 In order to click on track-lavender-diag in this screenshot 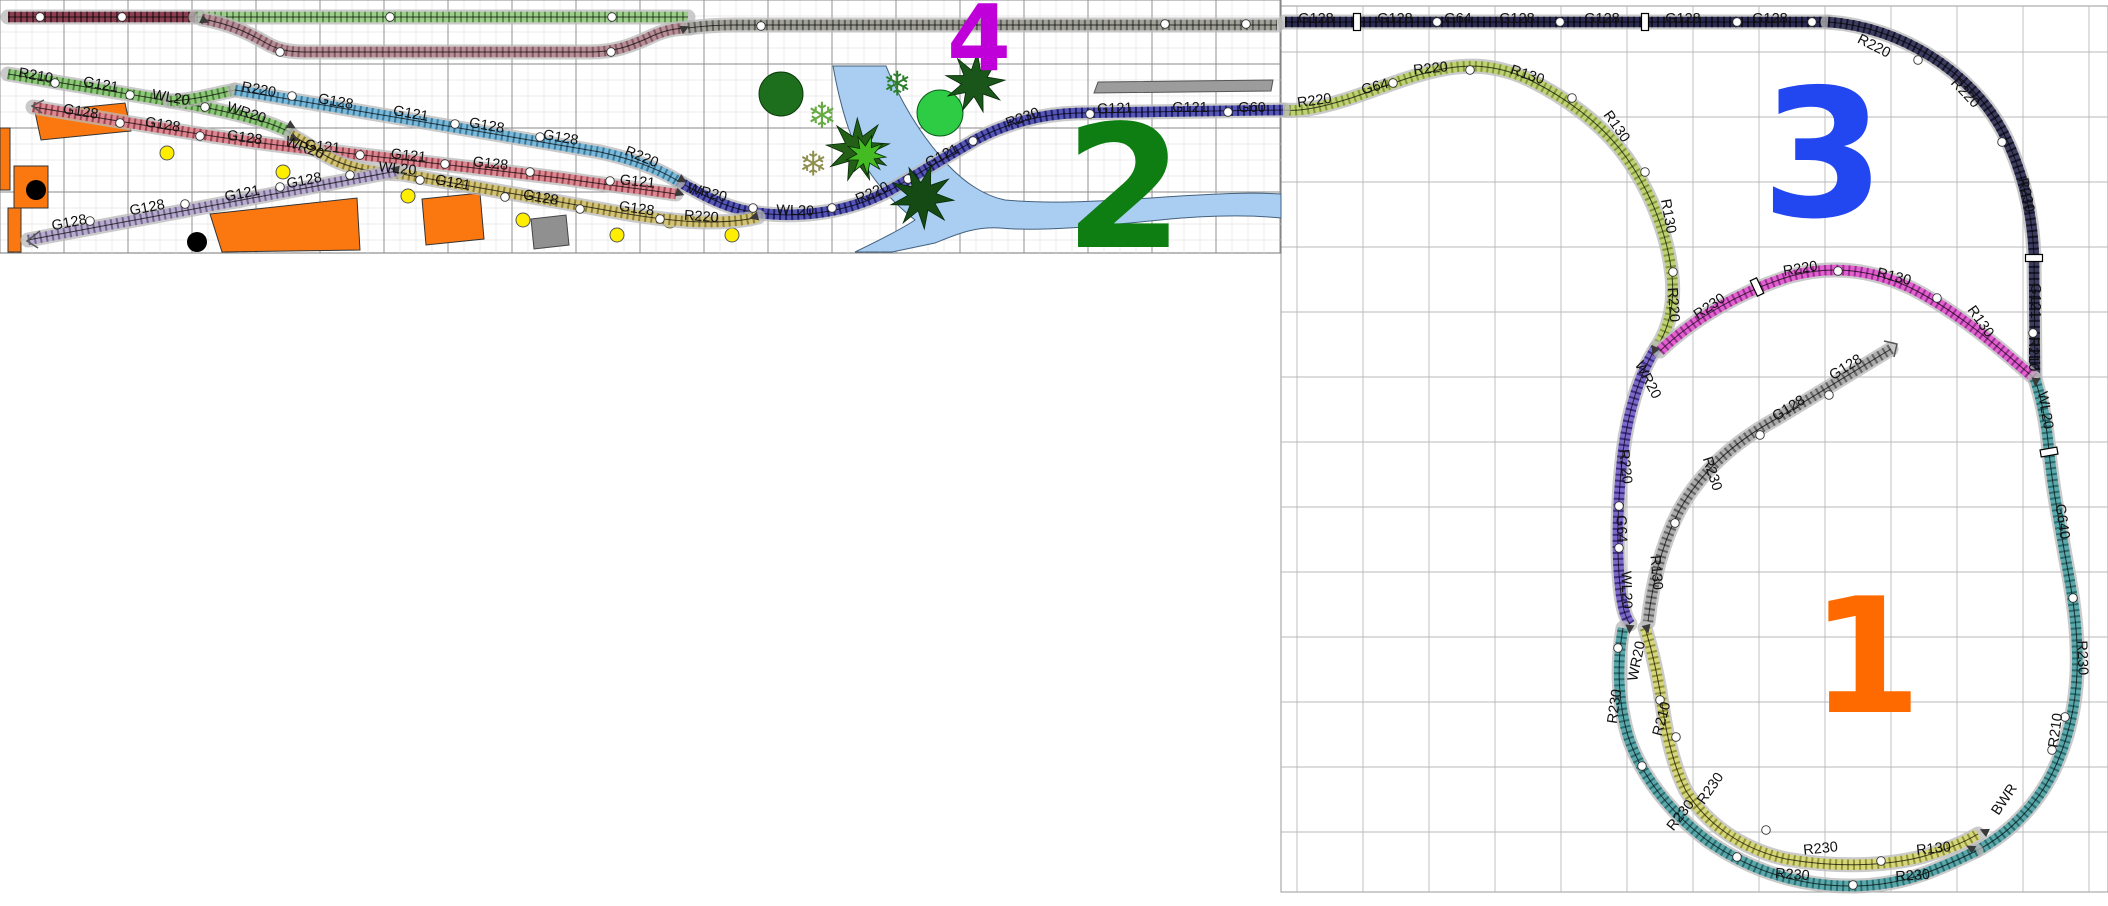, I will do `click(212, 205)`.